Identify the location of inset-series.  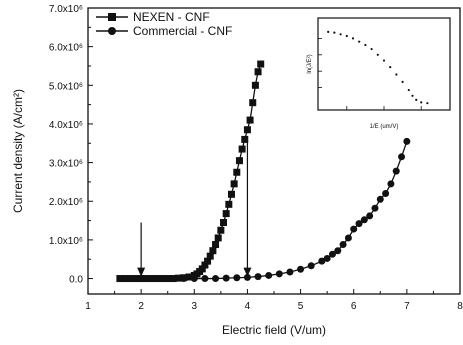
(378, 67).